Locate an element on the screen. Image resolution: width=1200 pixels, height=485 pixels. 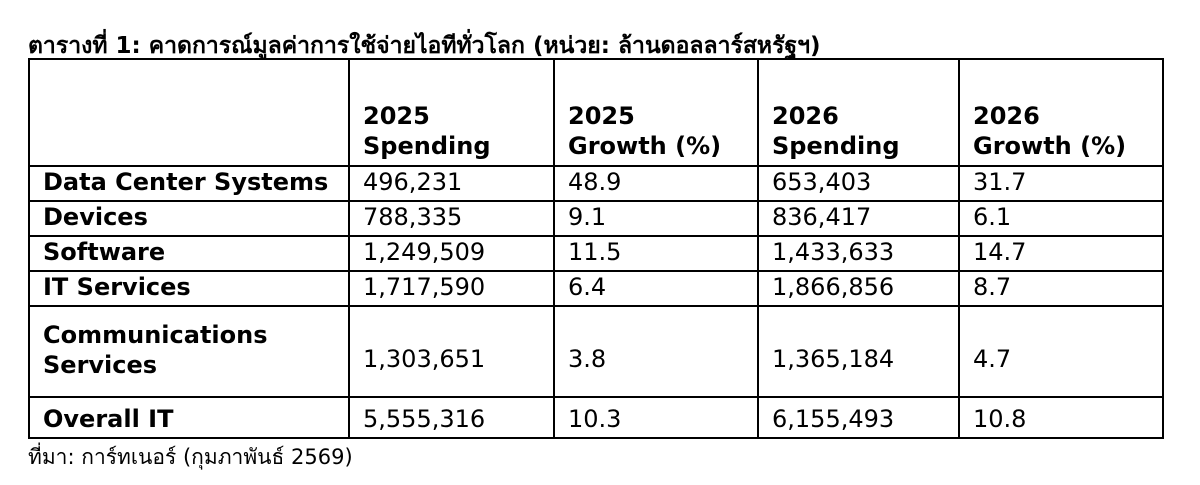
cell-value: 1,717,590 is located at coordinates (451, 288).